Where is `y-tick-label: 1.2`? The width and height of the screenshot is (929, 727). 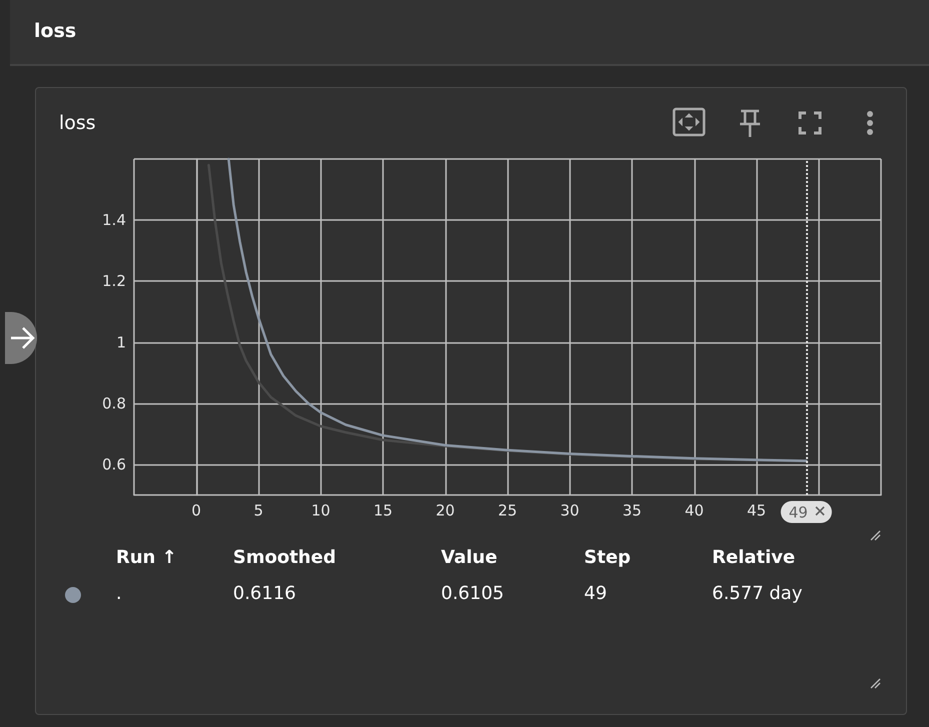
y-tick-label: 1.2 is located at coordinates (114, 281).